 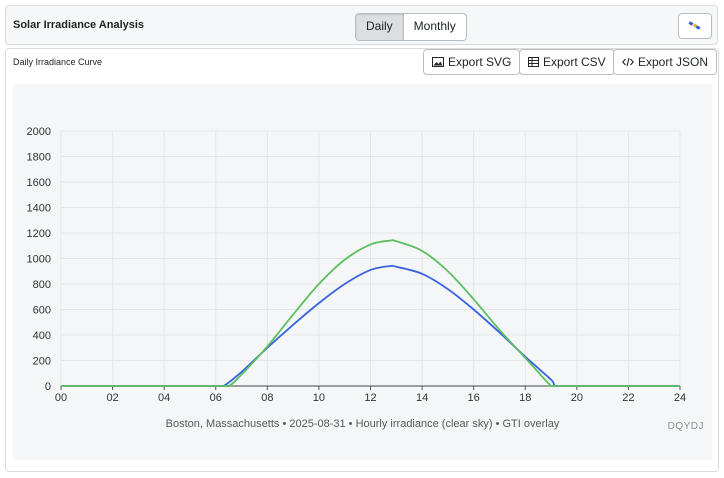 What do you see at coordinates (39, 260) in the screenshot?
I see `y-tick-label: 1000` at bounding box center [39, 260].